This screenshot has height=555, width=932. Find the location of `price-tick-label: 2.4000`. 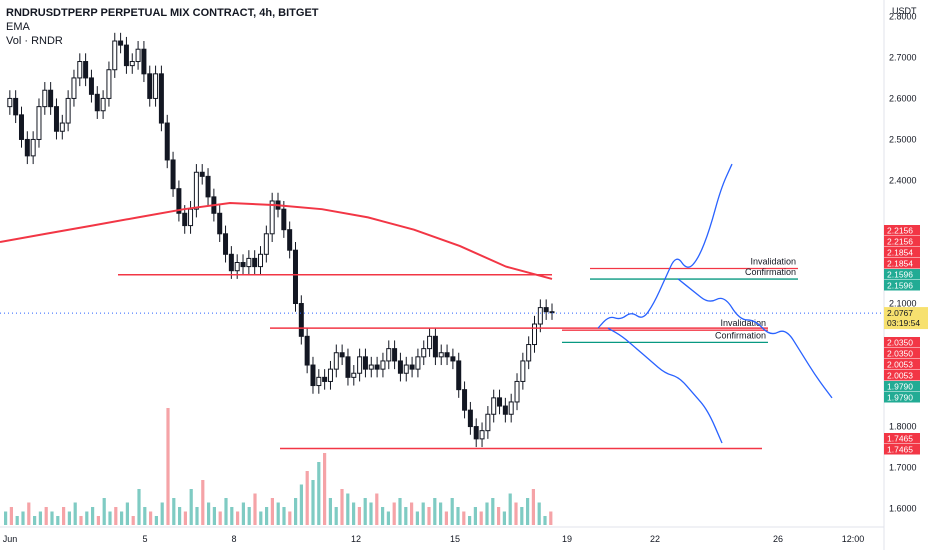

price-tick-label: 2.4000 is located at coordinates (903, 180).